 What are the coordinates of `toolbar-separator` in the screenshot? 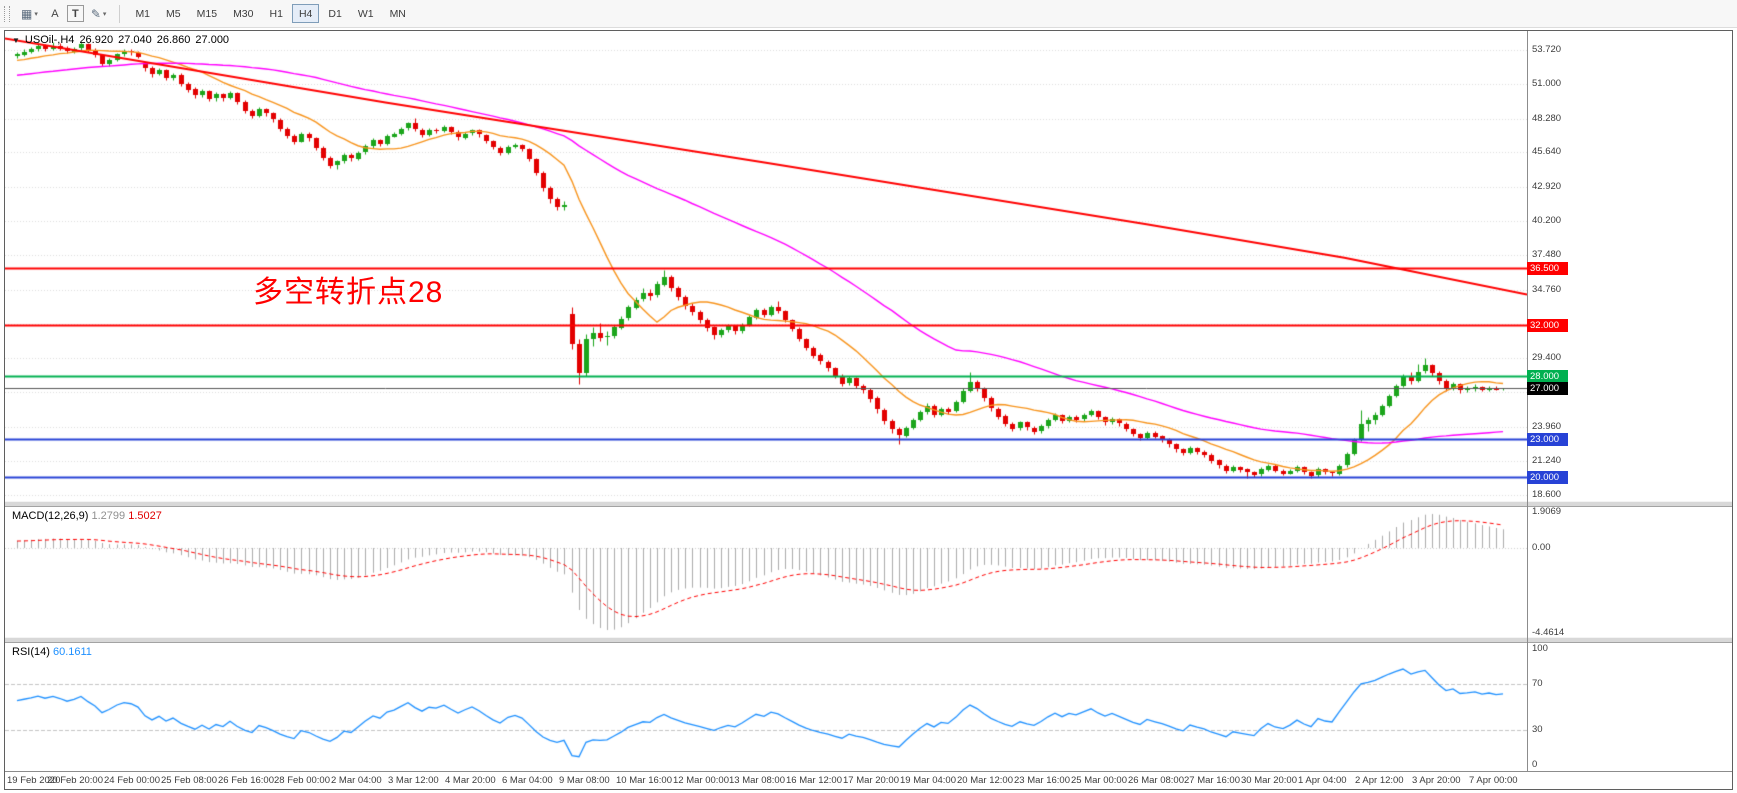 It's located at (120, 13).